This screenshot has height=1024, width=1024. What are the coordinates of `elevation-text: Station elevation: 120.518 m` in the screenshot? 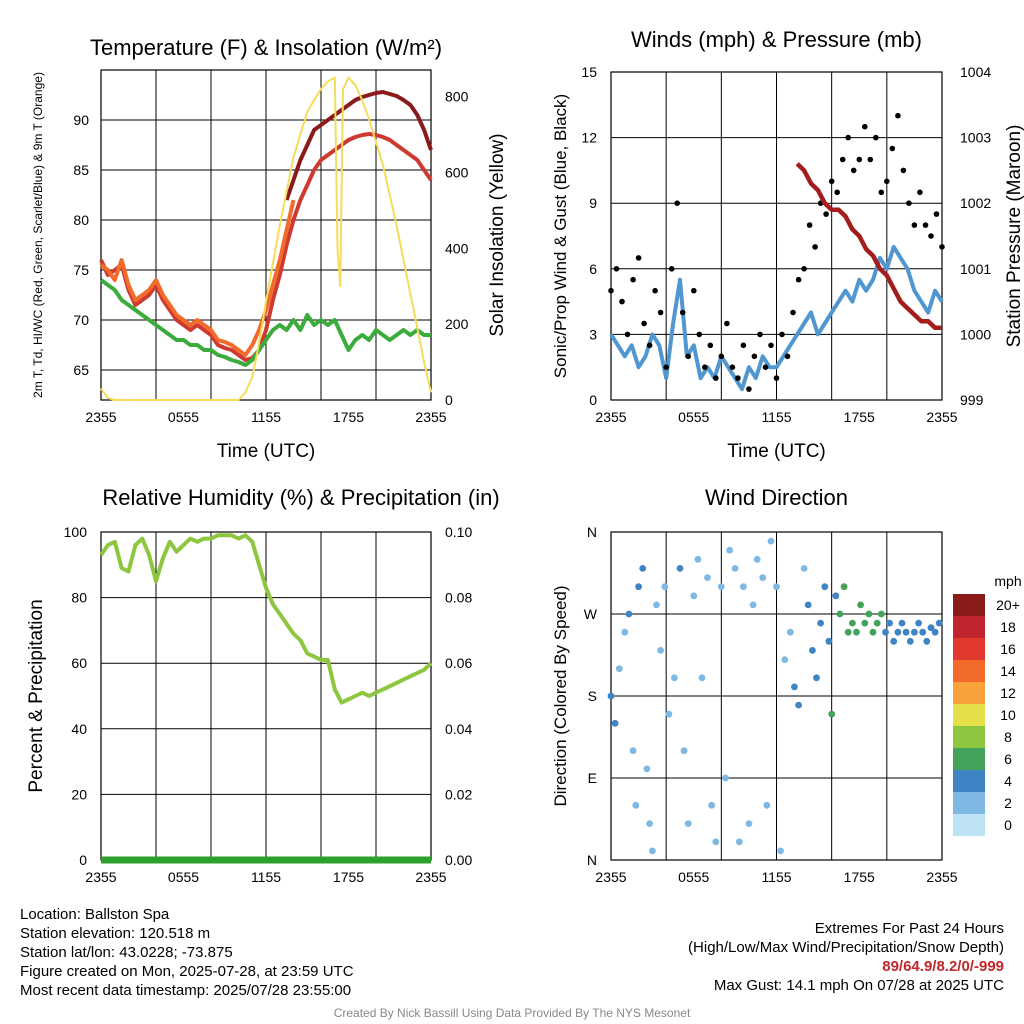 It's located at (115, 933).